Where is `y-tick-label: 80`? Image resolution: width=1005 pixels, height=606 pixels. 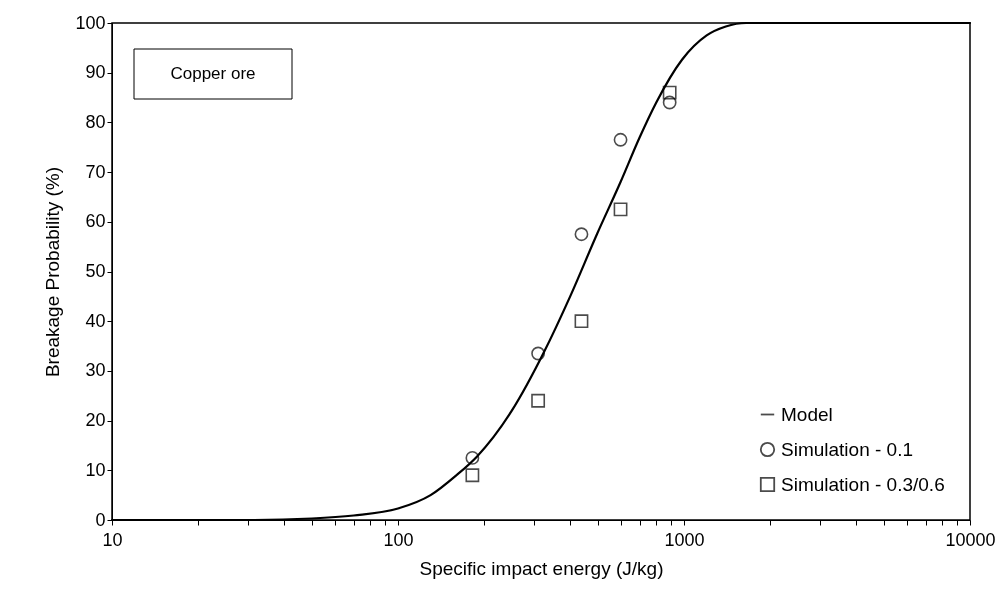 y-tick-label: 80 is located at coordinates (95, 121).